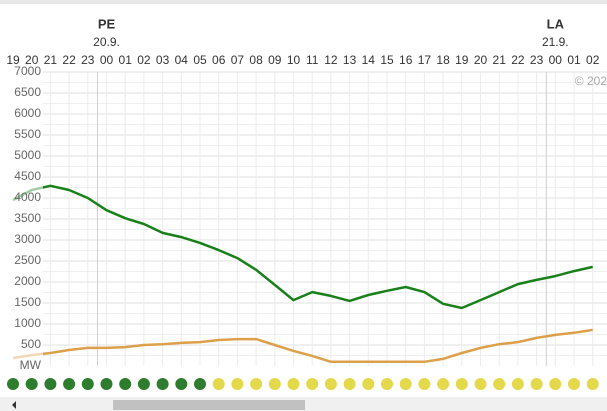  Describe the element at coordinates (27, 218) in the screenshot. I see `y-tick-label: 3500` at that location.